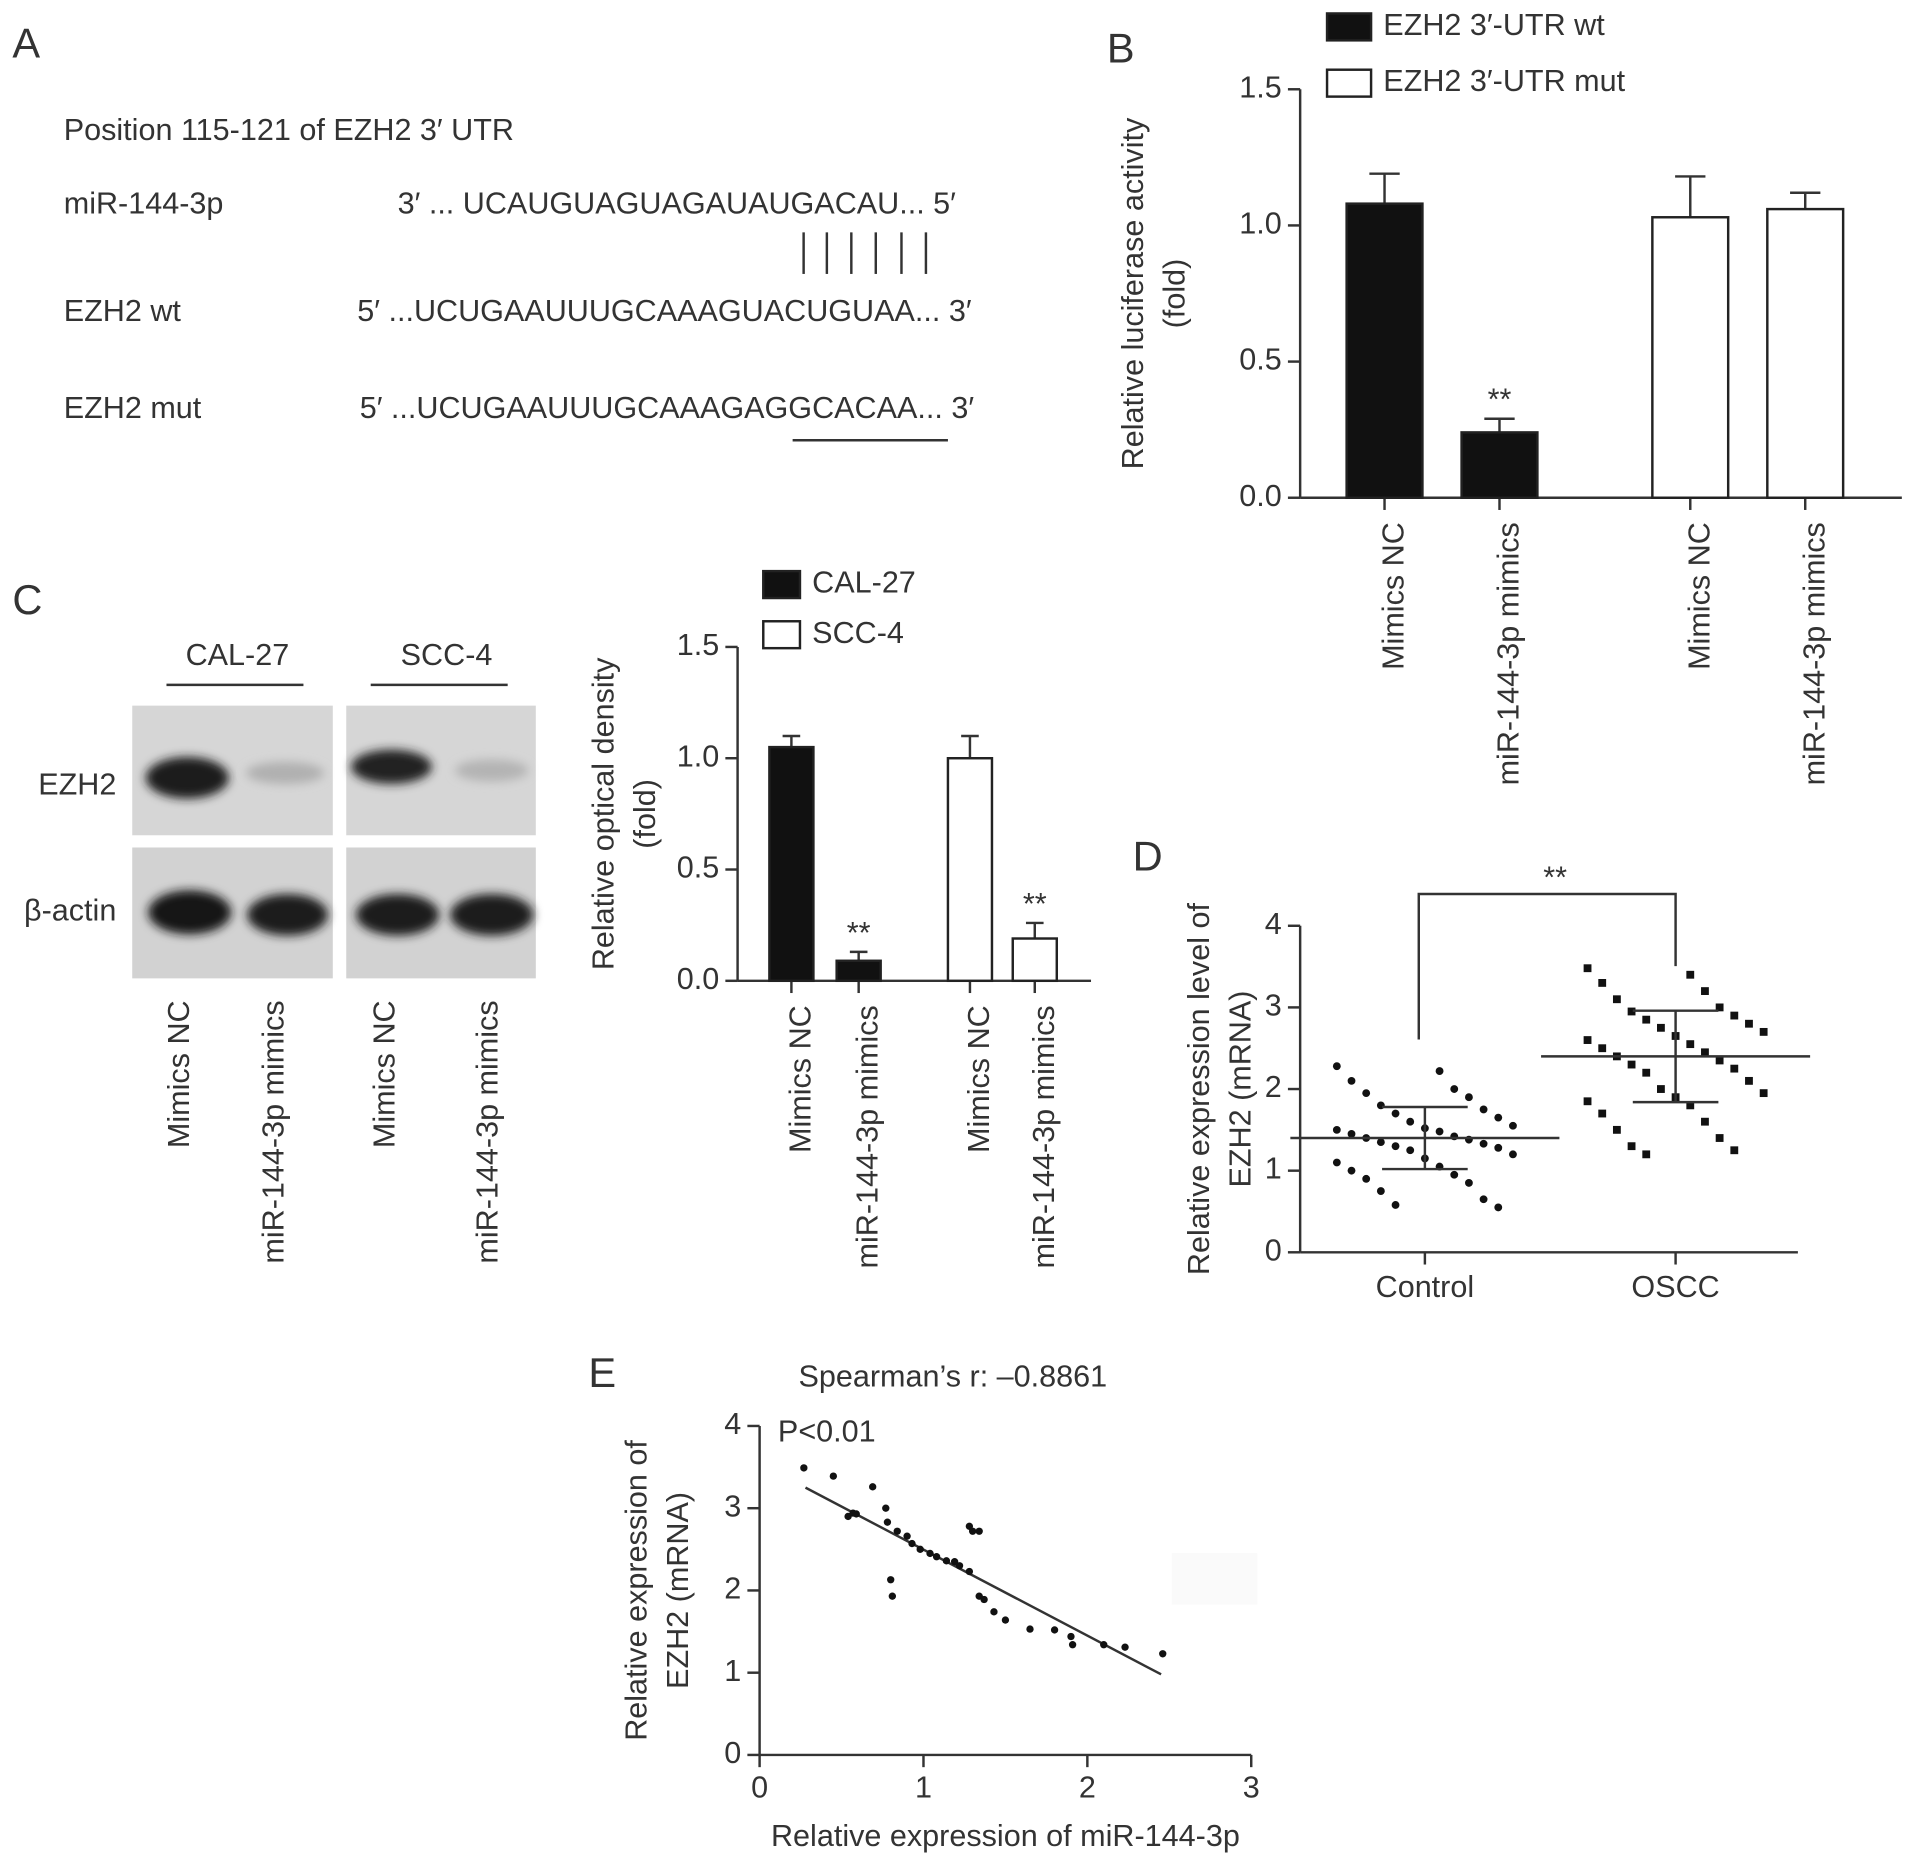 The height and width of the screenshot is (1865, 1913). What do you see at coordinates (759, 1787) in the screenshot?
I see `x-tick-label: 0` at bounding box center [759, 1787].